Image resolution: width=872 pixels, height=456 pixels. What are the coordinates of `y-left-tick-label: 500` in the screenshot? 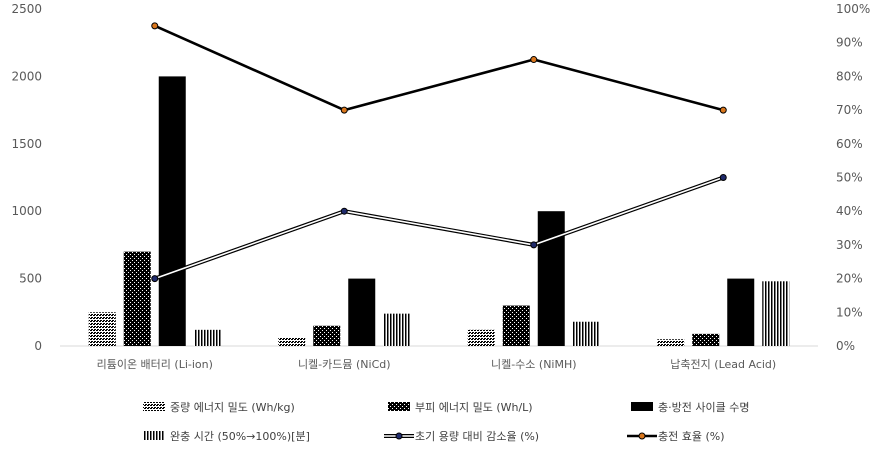 It's located at (30, 279).